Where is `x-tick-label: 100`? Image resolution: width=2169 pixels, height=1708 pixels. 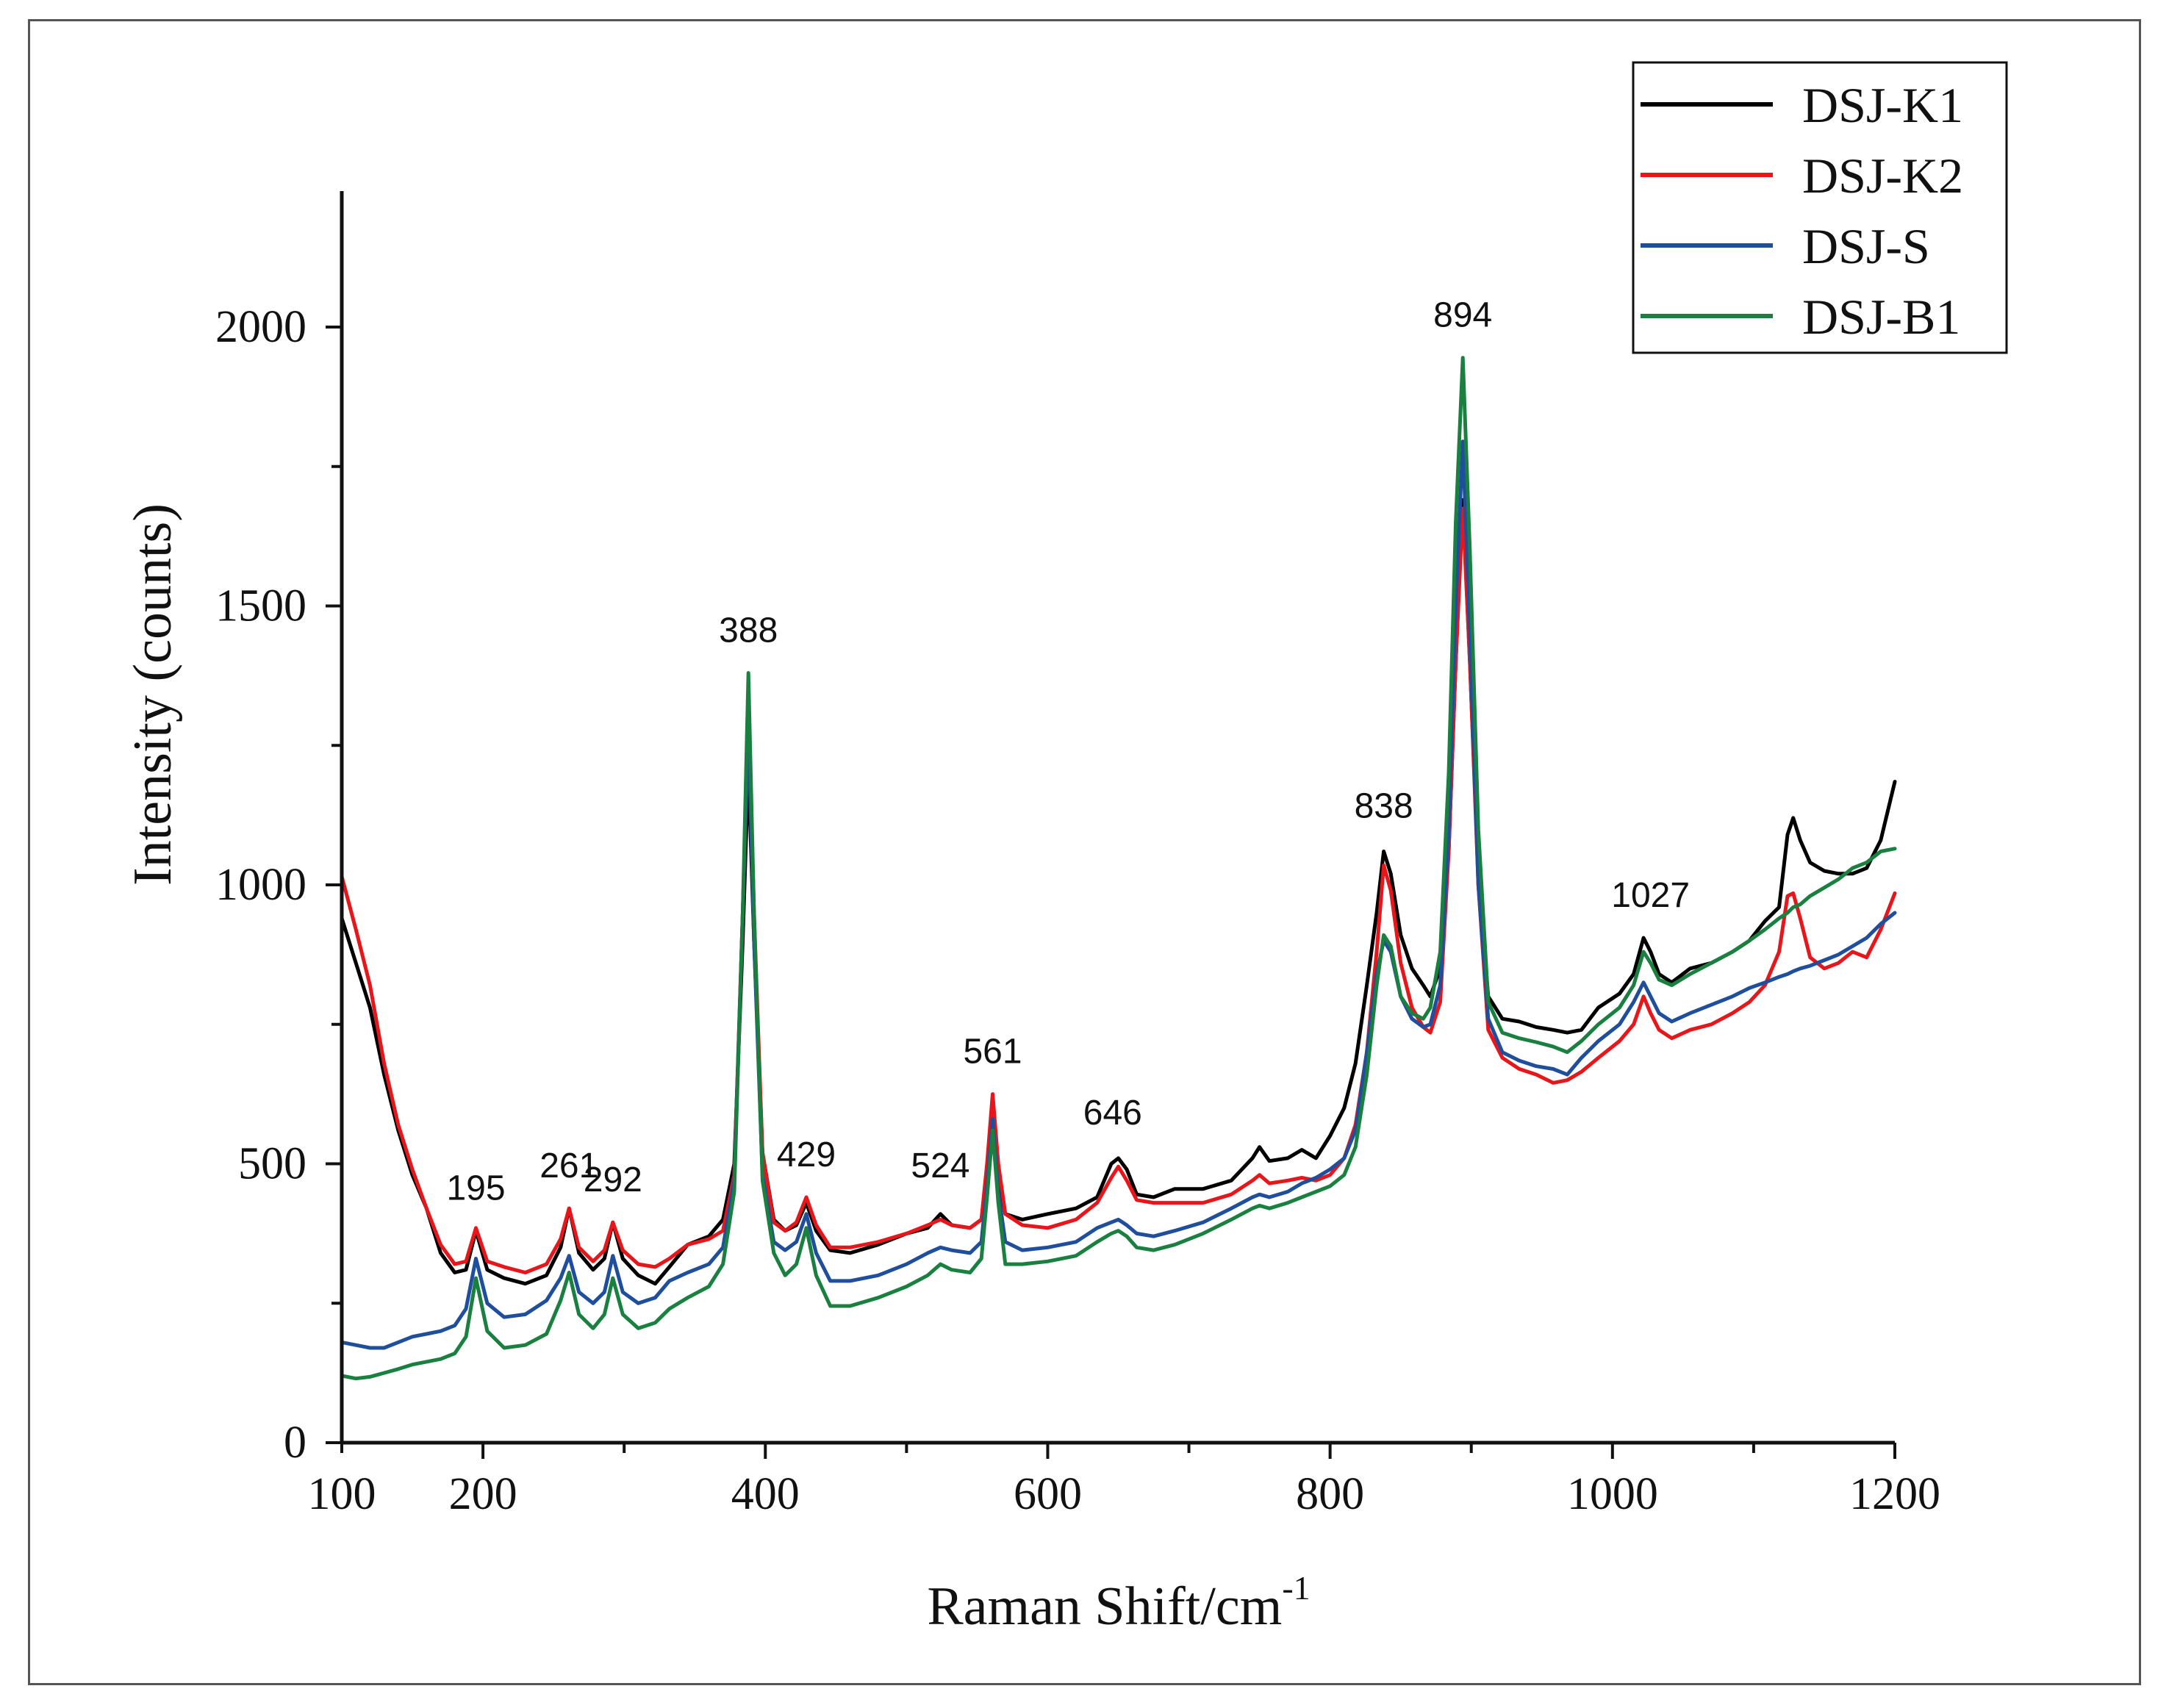
x-tick-label: 100 is located at coordinates (342, 1494).